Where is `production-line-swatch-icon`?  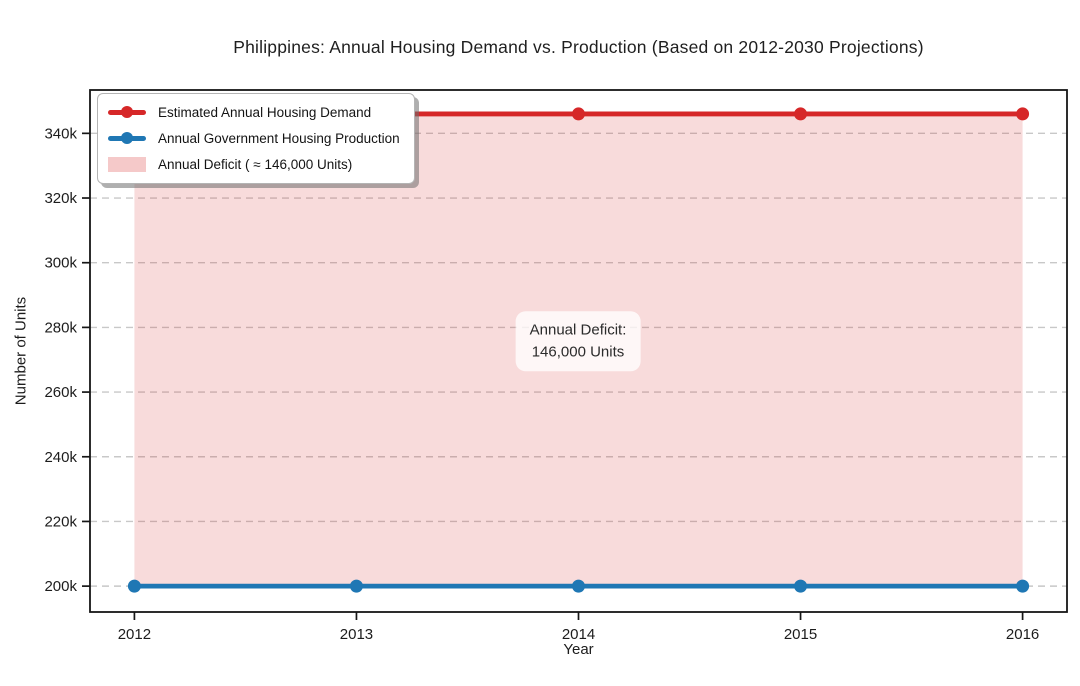
production-line-swatch-icon is located at coordinates (127, 138).